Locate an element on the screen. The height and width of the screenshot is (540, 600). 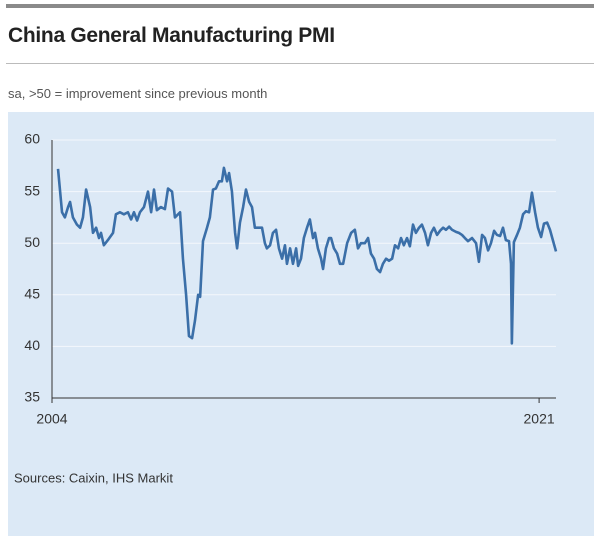
divider is located at coordinates (300, 63).